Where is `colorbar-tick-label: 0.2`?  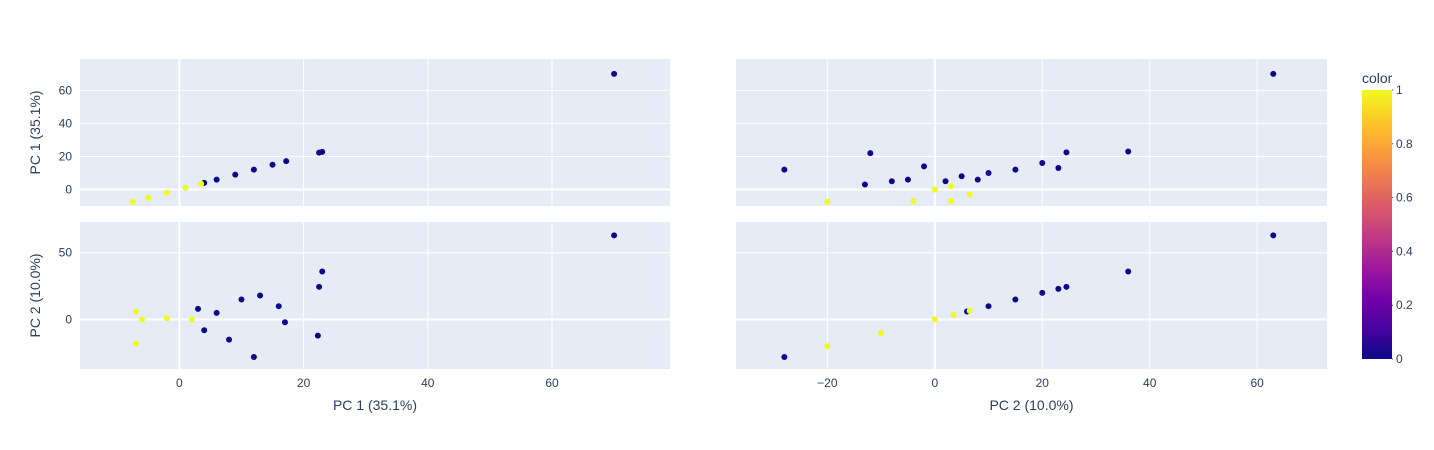 colorbar-tick-label: 0.2 is located at coordinates (1404, 305).